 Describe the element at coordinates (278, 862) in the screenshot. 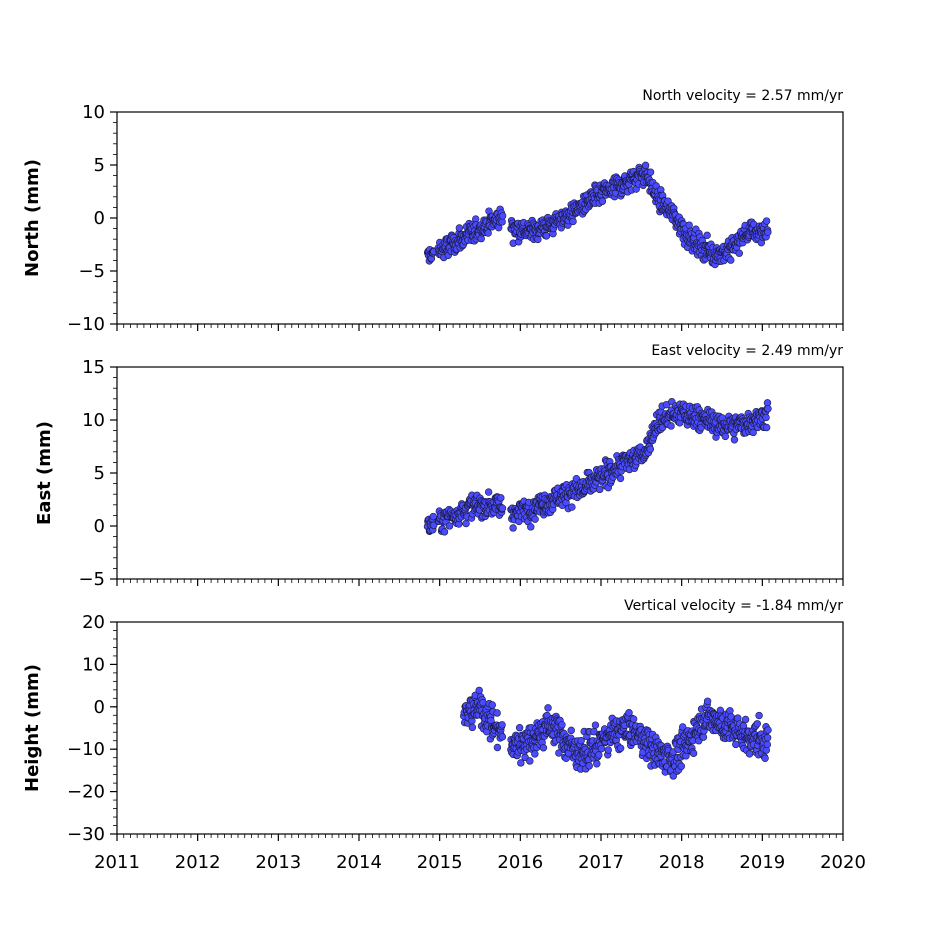

I see `x-tick-label: 2013` at that location.